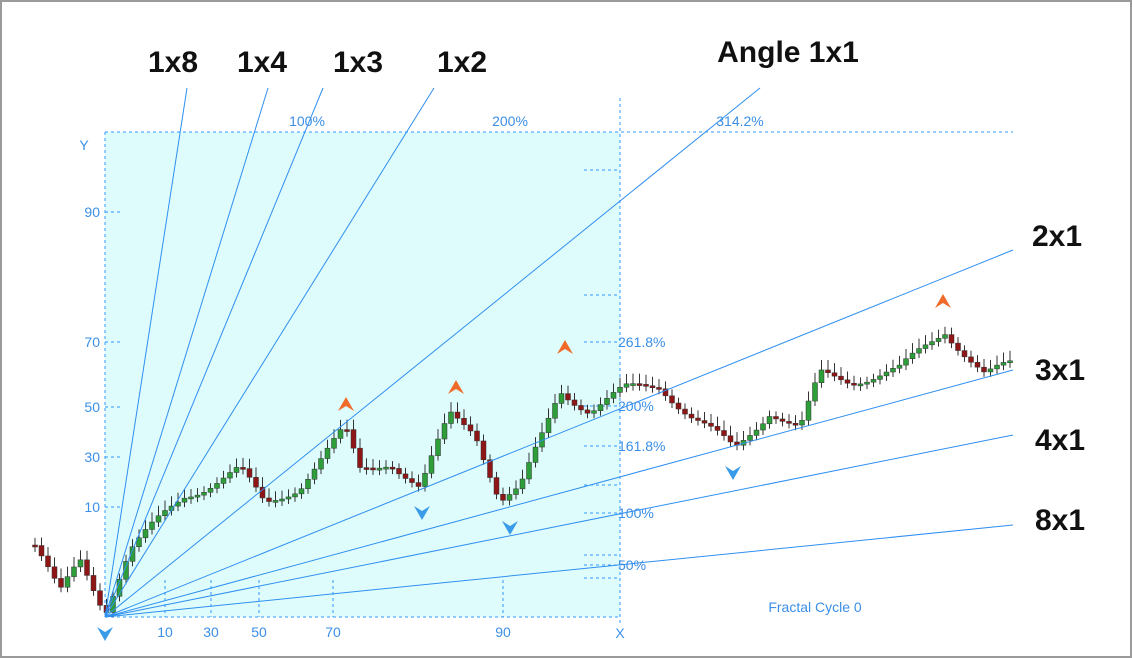 The image size is (1132, 658). Describe the element at coordinates (92, 457) in the screenshot. I see `y-tick-label: 30` at that location.